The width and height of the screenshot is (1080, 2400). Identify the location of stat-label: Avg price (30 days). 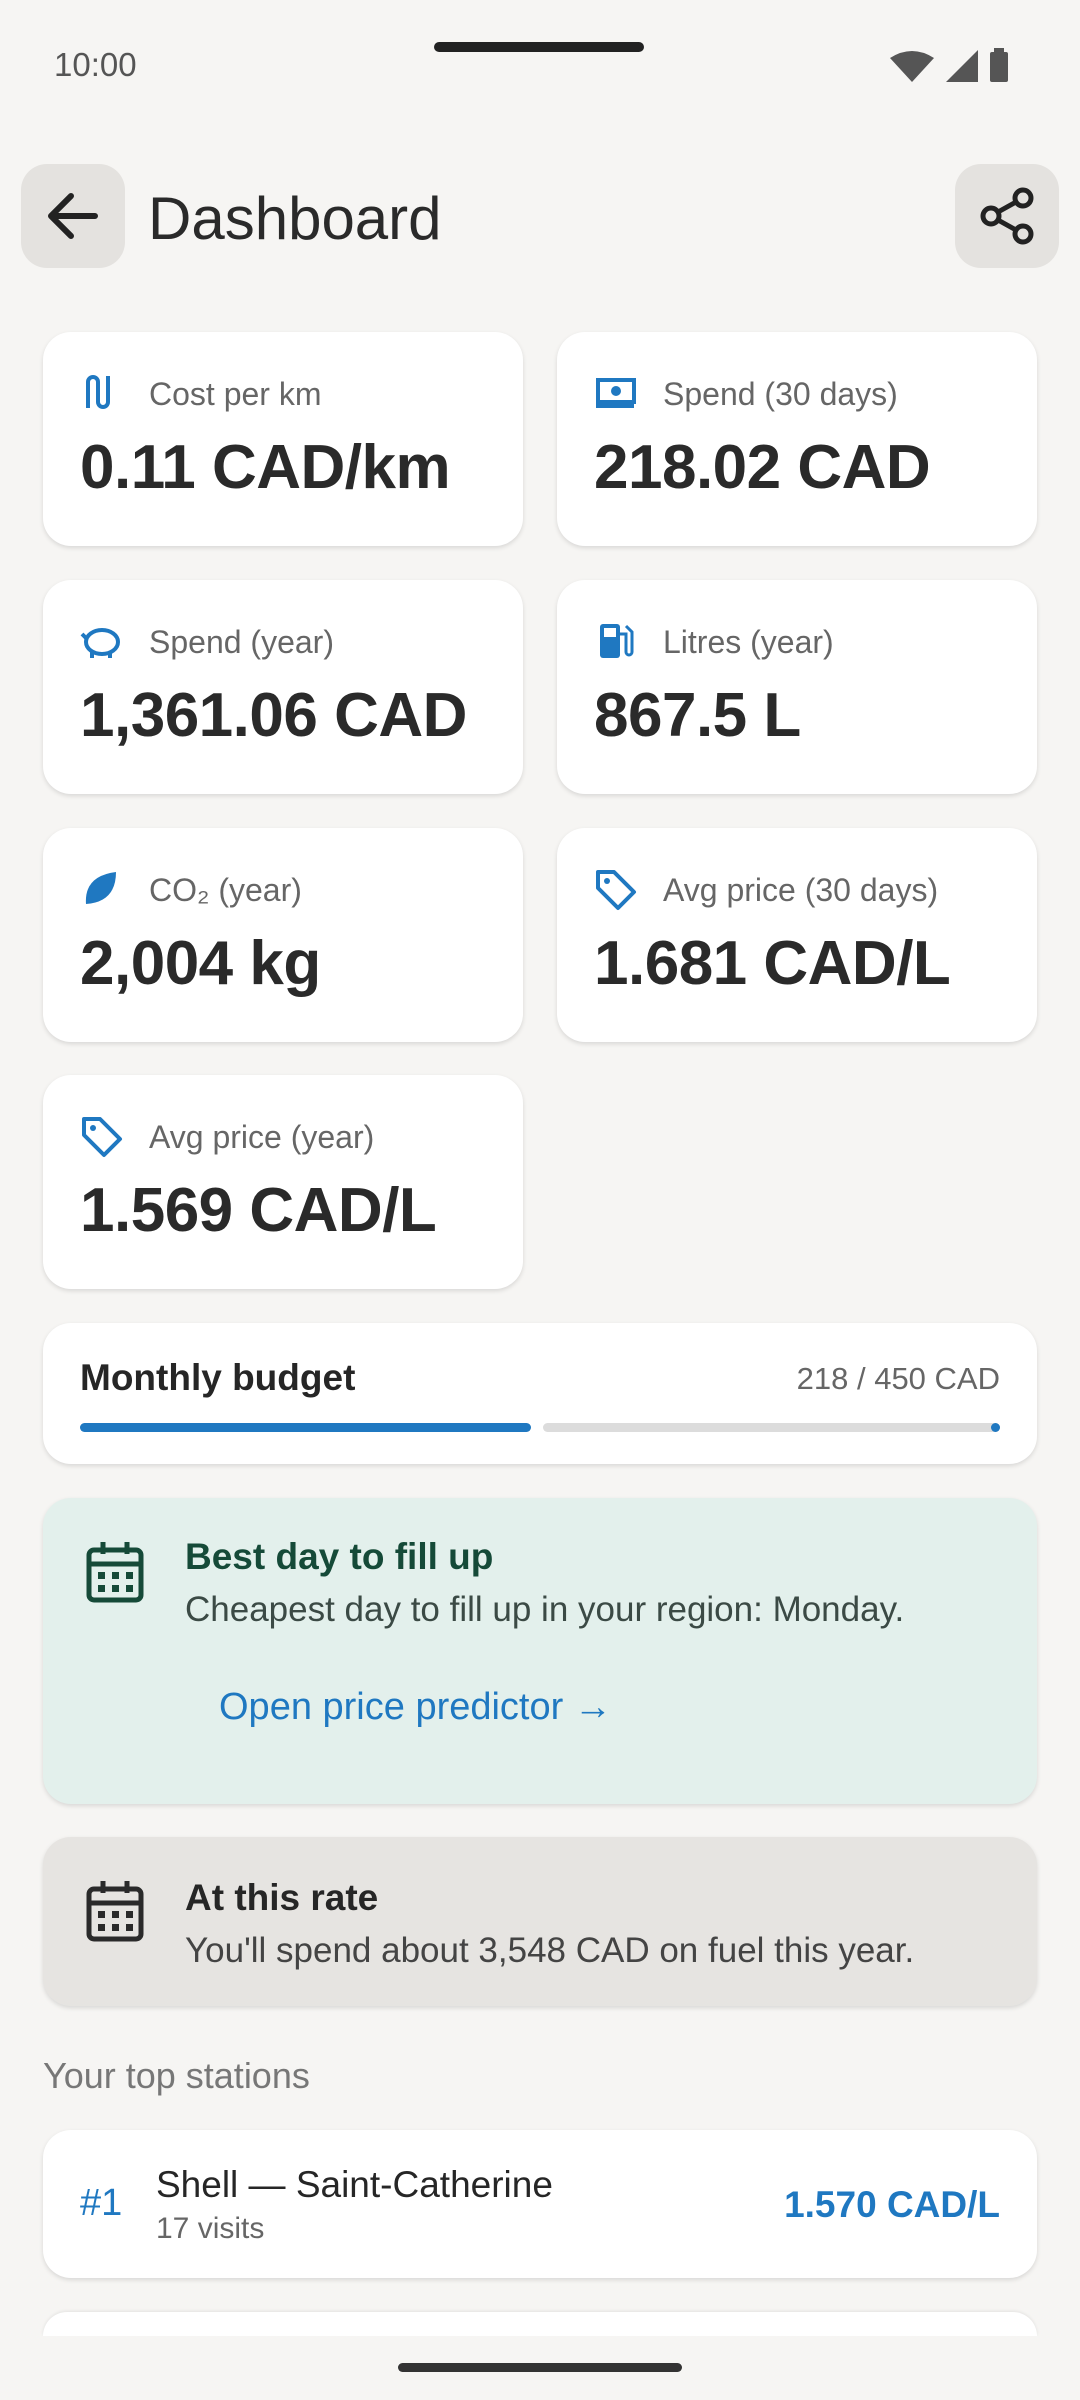
(801, 890).